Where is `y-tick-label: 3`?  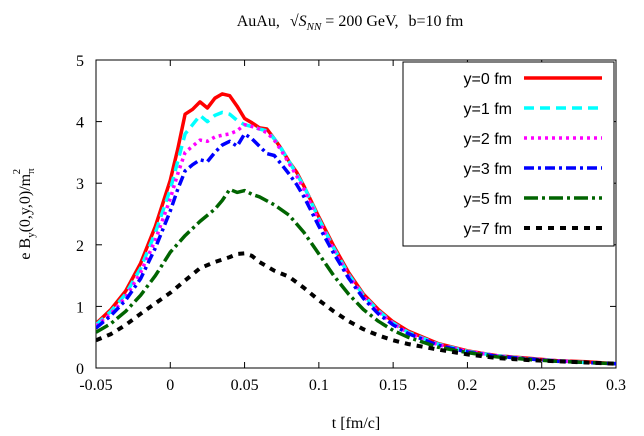 y-tick-label: 3 is located at coordinates (80, 184).